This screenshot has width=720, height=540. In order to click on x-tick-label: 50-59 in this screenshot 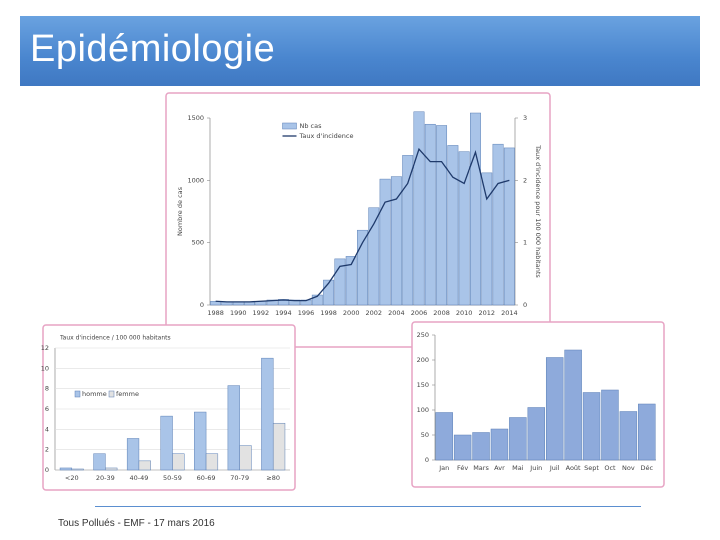, I will do `click(172, 478)`.